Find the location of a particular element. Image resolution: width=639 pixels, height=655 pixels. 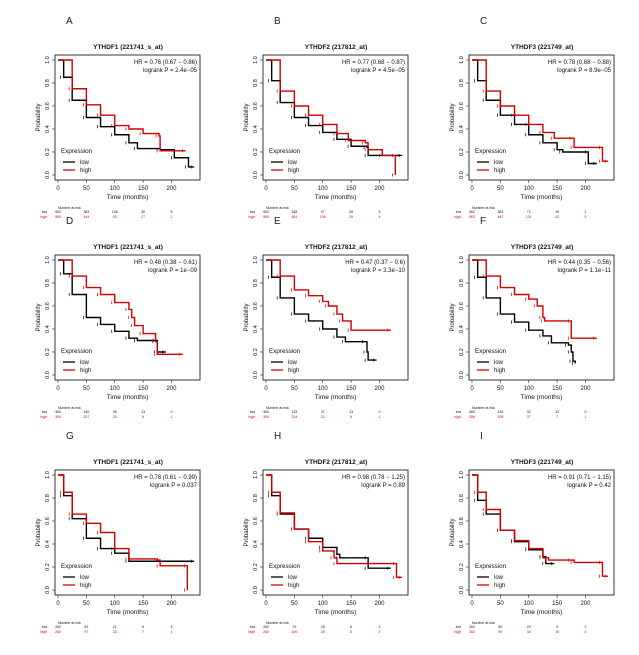

risk-count-low: 25 is located at coordinates (323, 627).